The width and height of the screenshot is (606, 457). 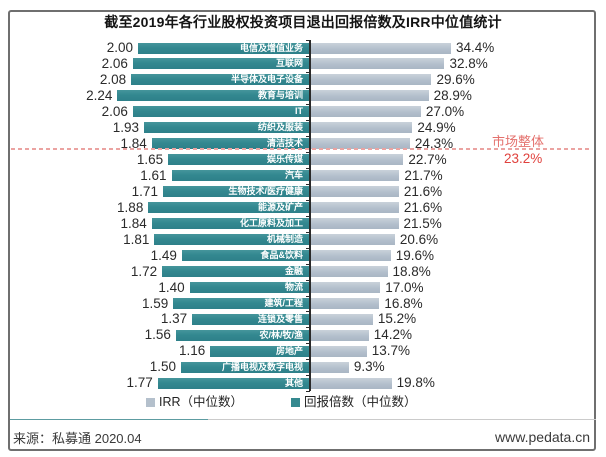 What do you see at coordinates (427, 159) in the screenshot?
I see `irr-value-label: 22.7%` at bounding box center [427, 159].